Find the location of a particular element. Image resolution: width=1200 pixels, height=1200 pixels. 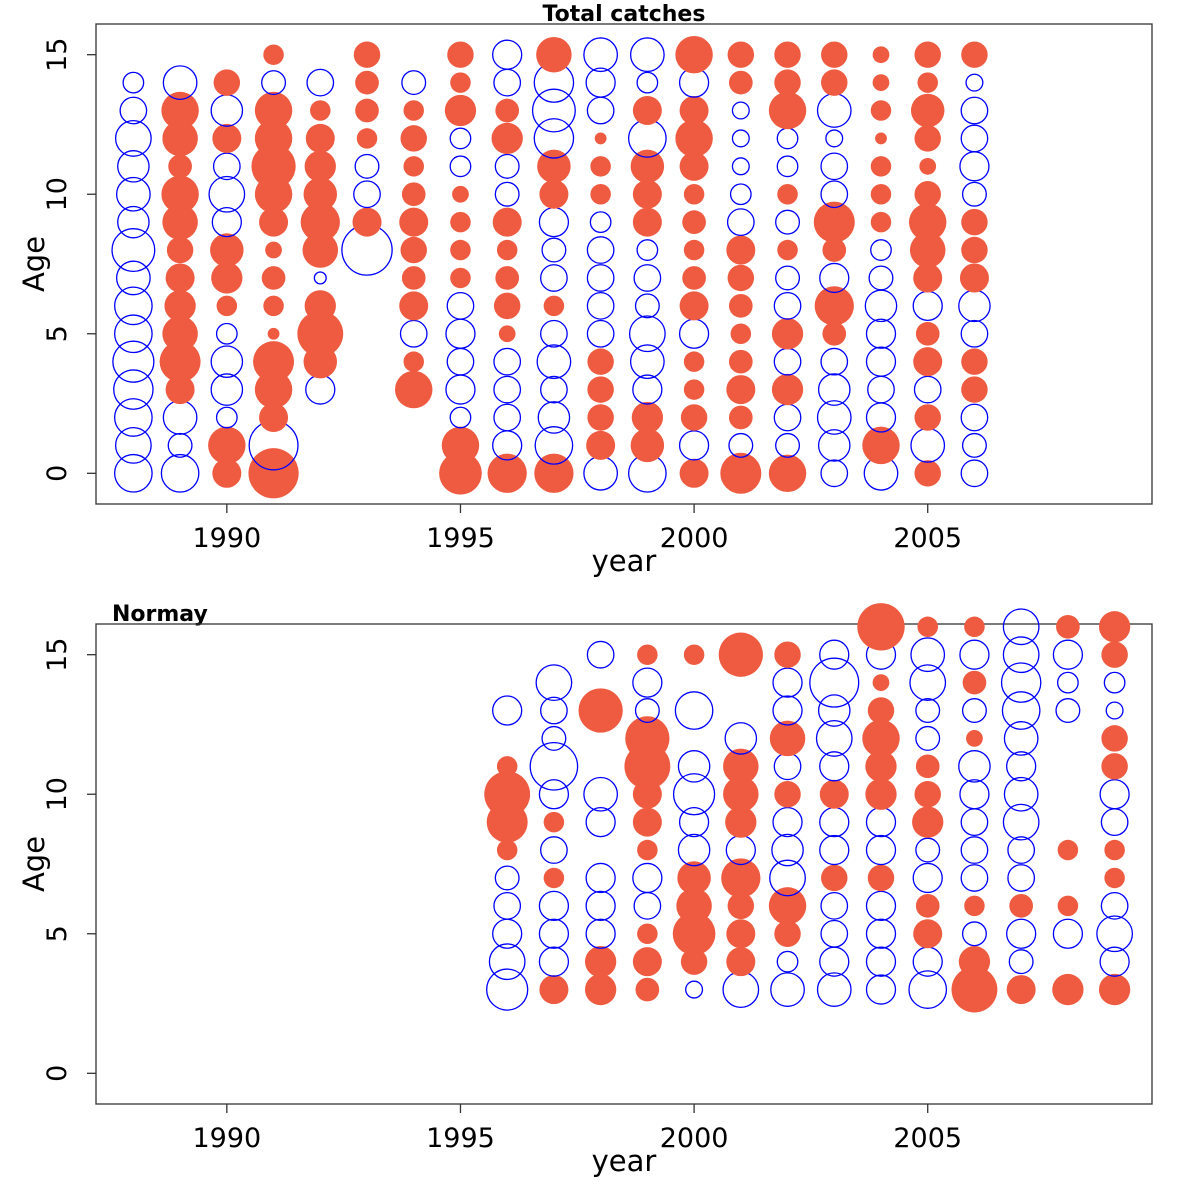

y-tick-label: 10 is located at coordinates (57, 194).